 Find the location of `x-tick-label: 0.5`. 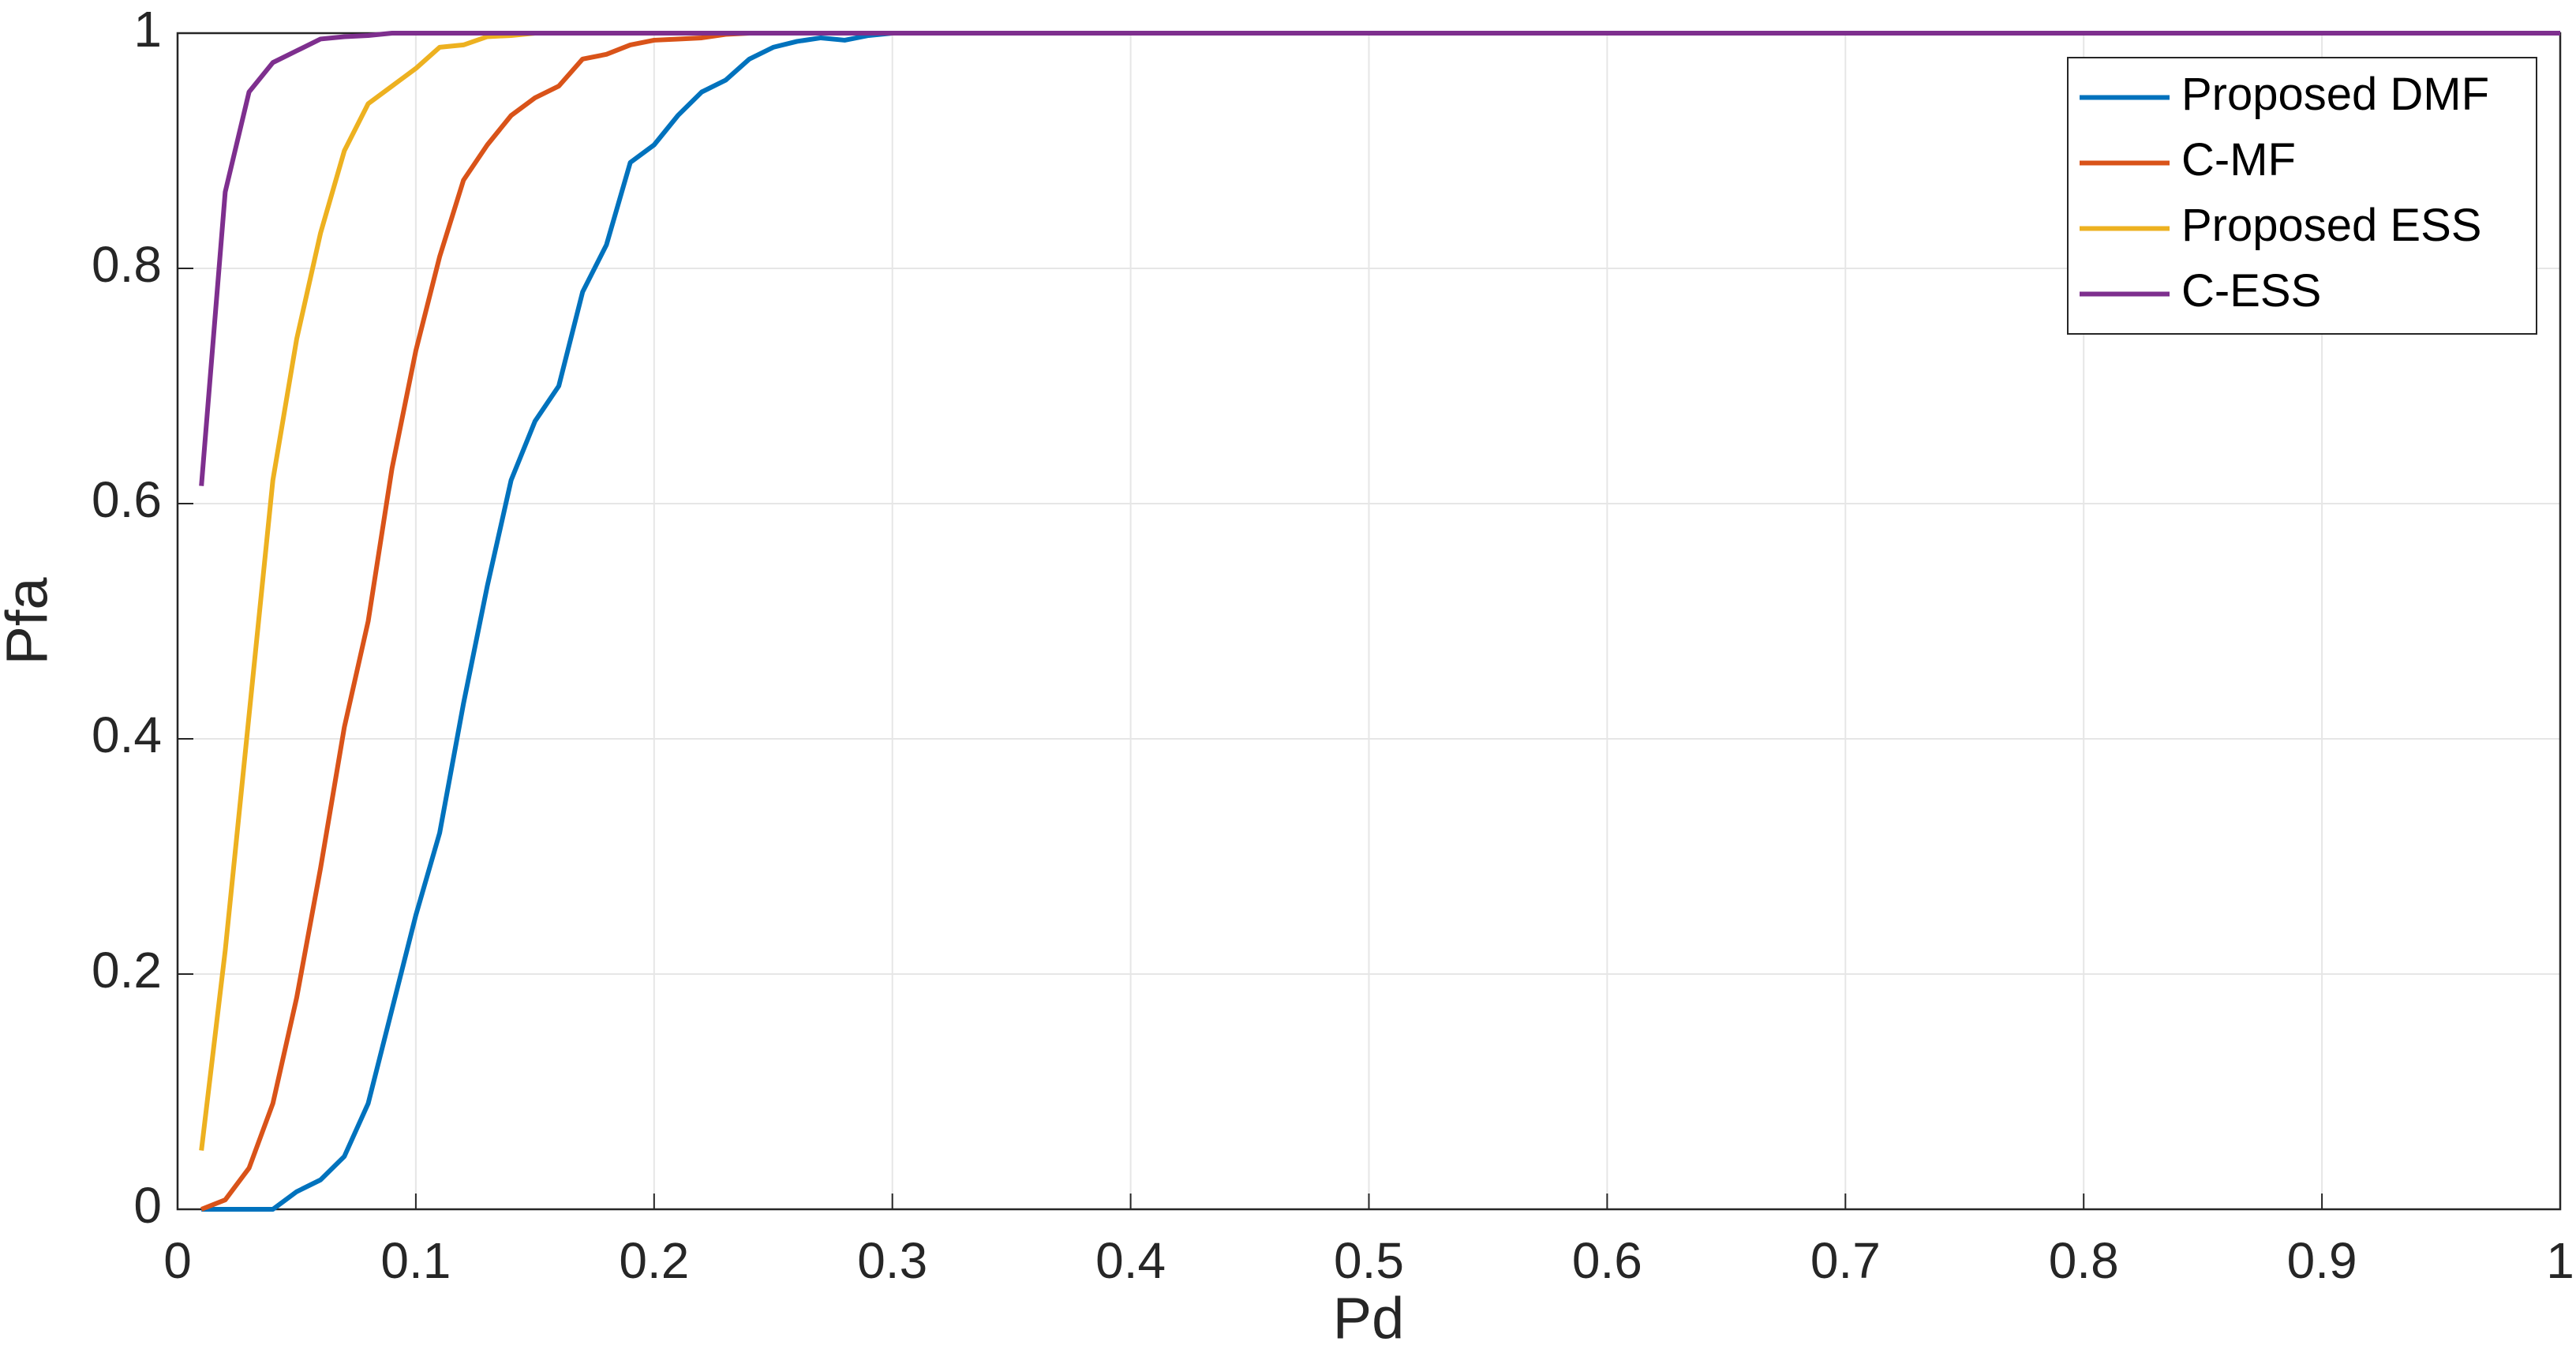

x-tick-label: 0.5 is located at coordinates (1369, 1260).